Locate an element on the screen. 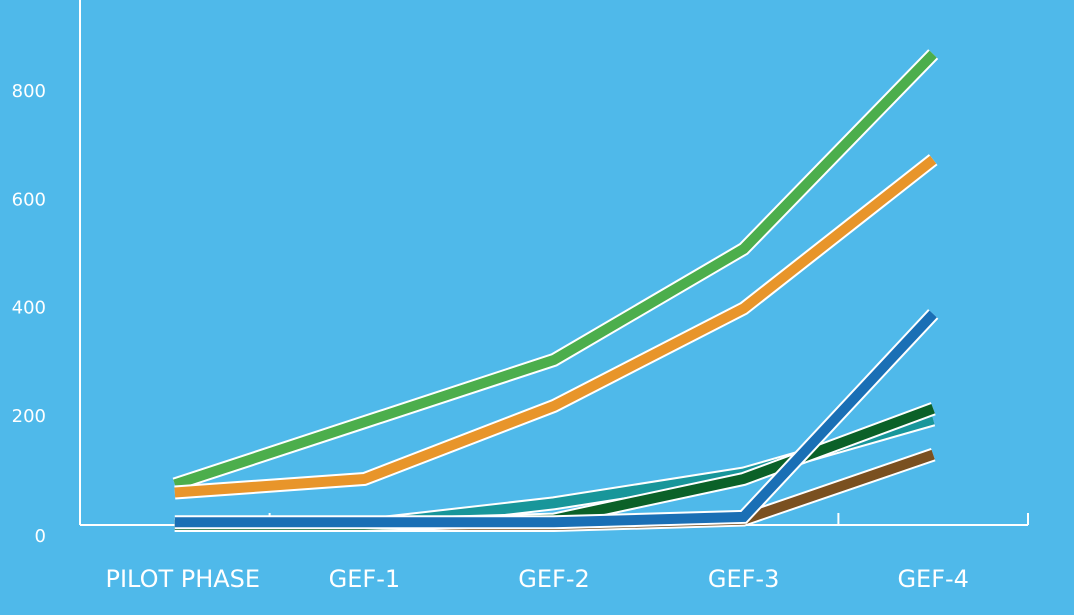  y-tick-label: 800 is located at coordinates (29, 91).